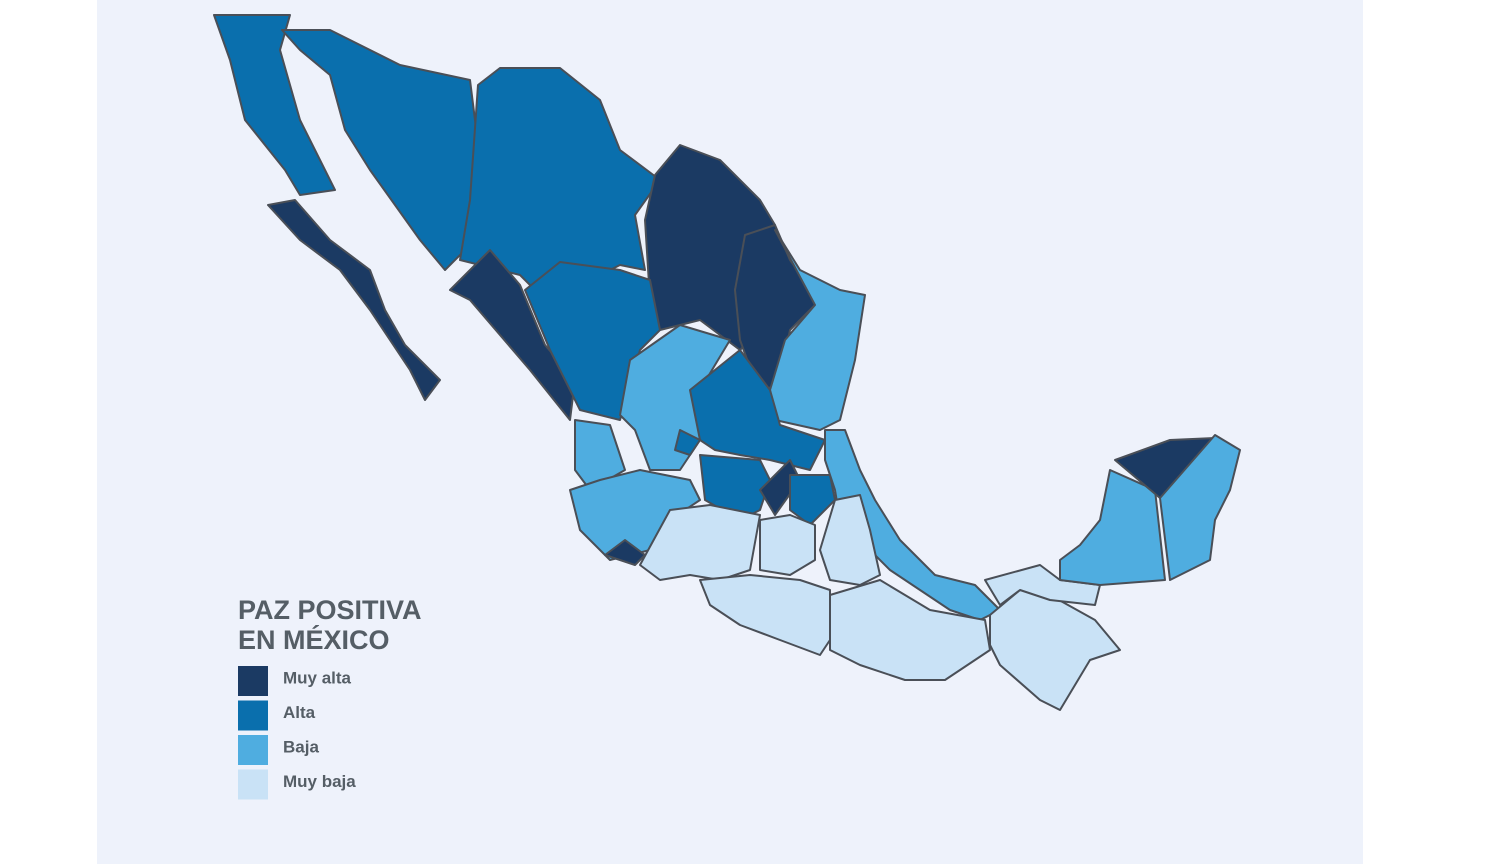 The height and width of the screenshot is (864, 1500). I want to click on legend-title: EN MÉXICO, so click(314, 639).